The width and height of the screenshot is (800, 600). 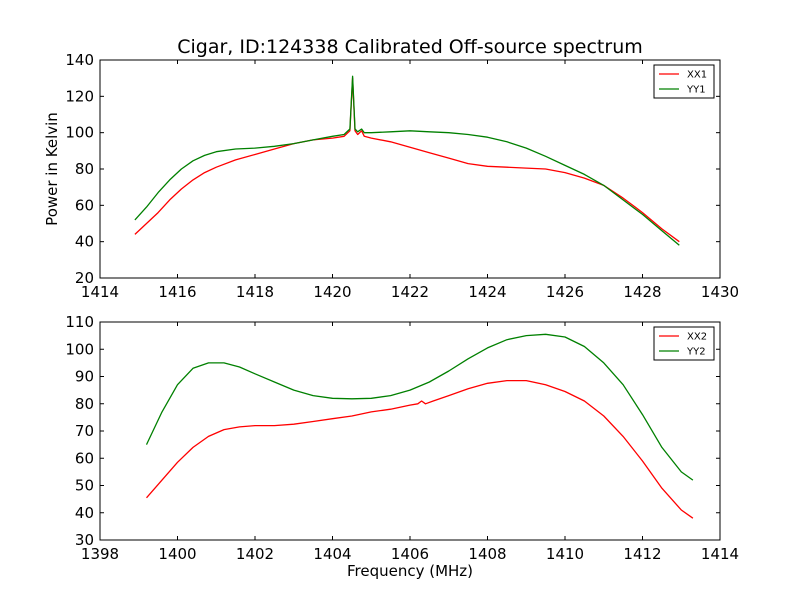 What do you see at coordinates (697, 337) in the screenshot?
I see `legend-label-xx2: XX2` at bounding box center [697, 337].